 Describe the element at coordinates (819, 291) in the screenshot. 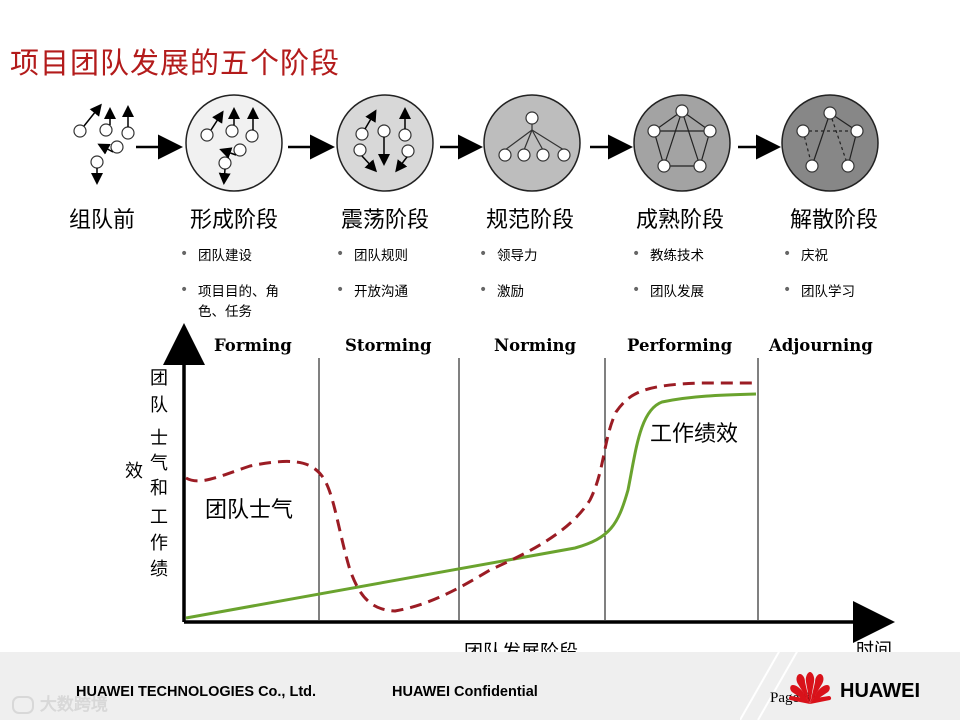

I see `bullet-adjourning-2: 团队学习` at that location.